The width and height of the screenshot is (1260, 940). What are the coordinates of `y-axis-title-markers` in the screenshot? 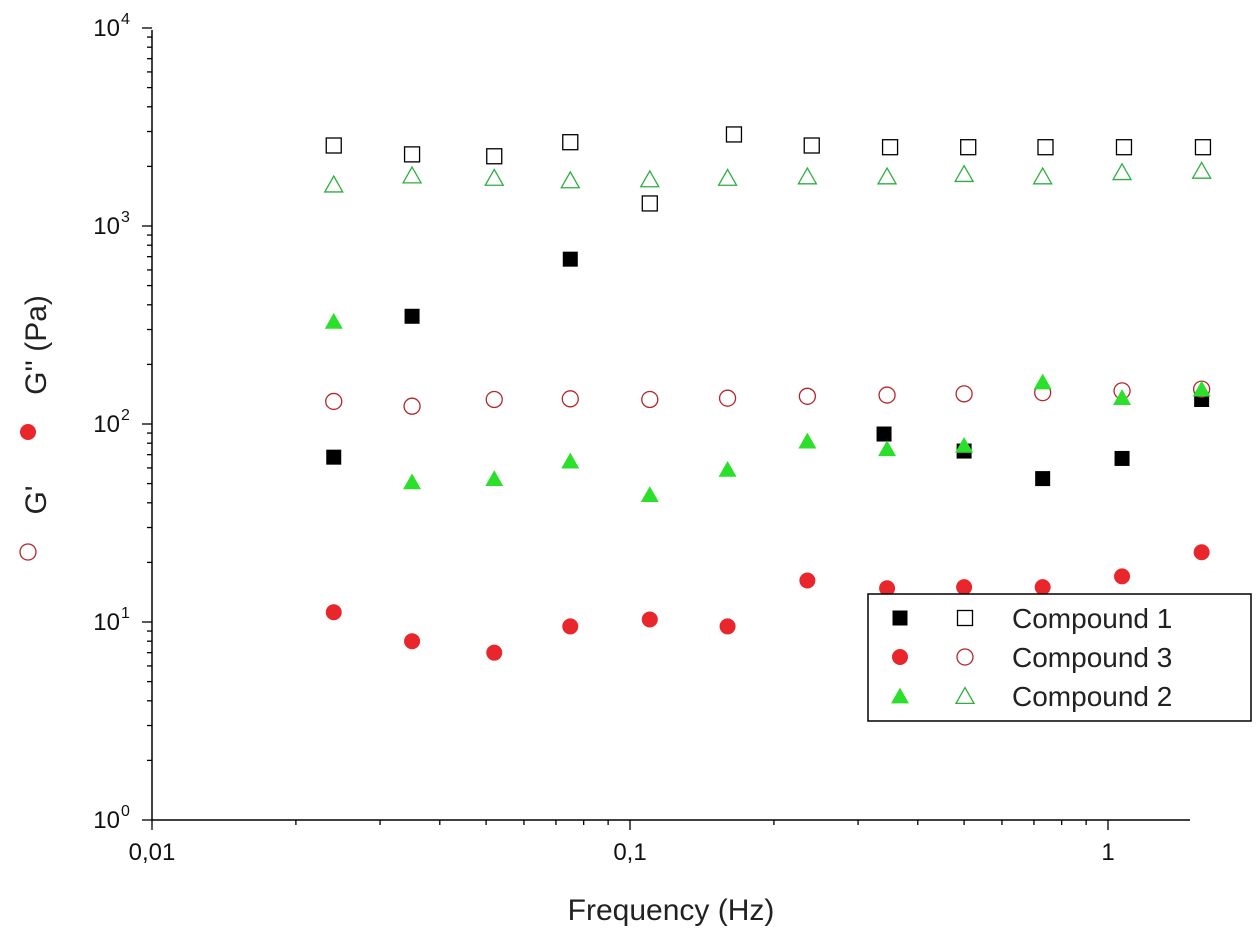 It's located at (28, 492).